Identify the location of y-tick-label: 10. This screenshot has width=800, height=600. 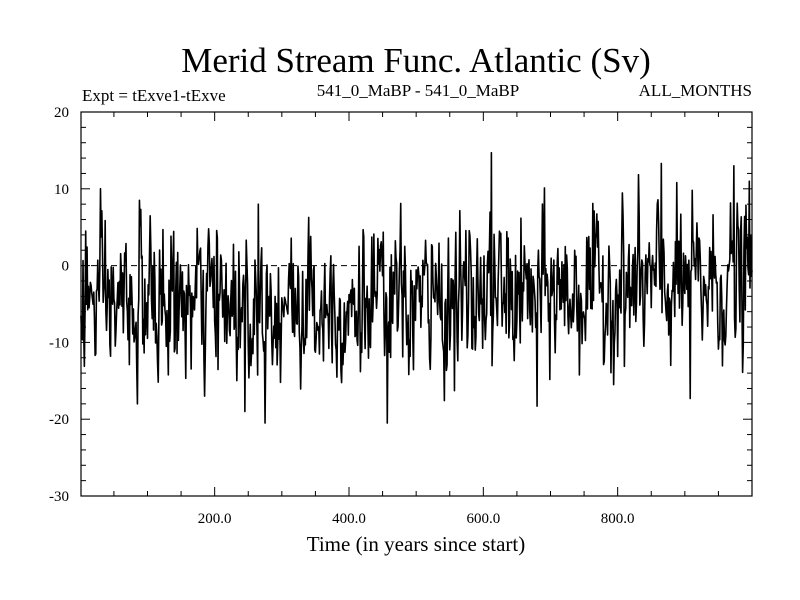
(61, 190).